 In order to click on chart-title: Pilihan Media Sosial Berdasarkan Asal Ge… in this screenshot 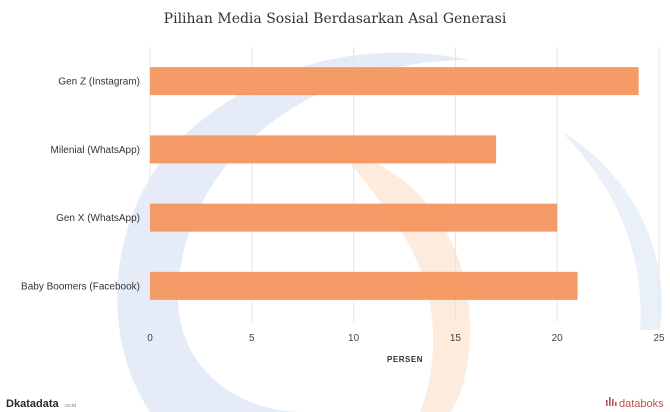, I will do `click(335, 19)`.